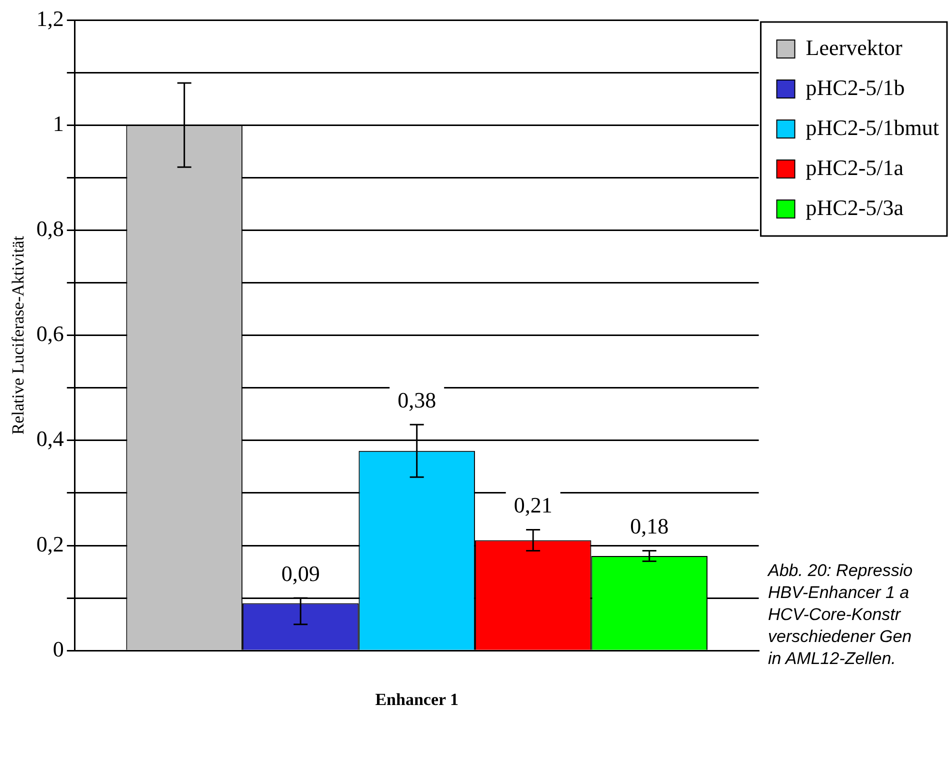 This screenshot has height=771, width=949. I want to click on data-label: 0,18, so click(649, 526).